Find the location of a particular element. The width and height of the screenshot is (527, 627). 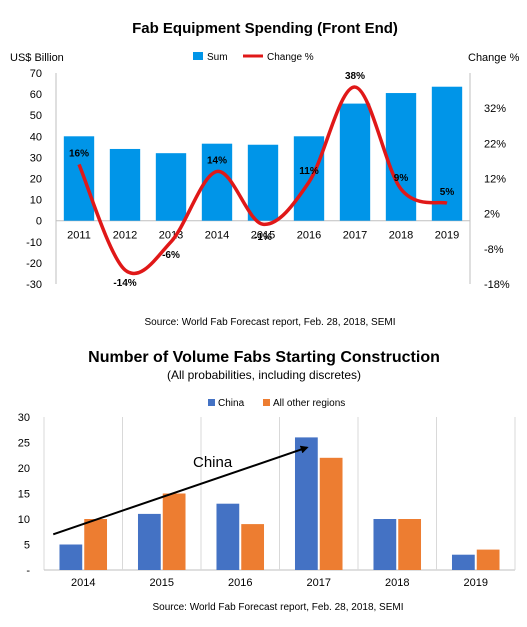

chart1-data-label: -14% is located at coordinates (124, 283).